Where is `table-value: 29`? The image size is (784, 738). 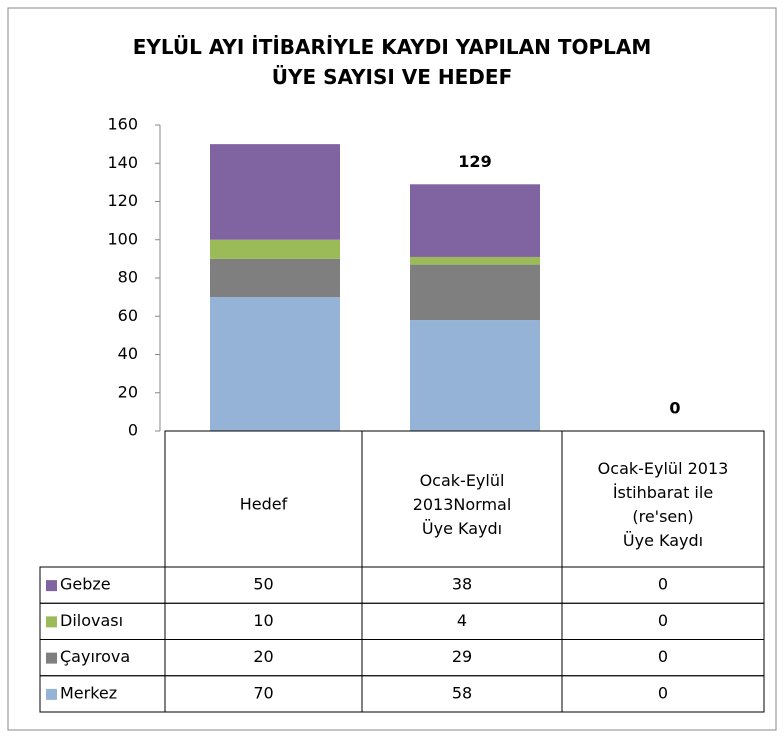 table-value: 29 is located at coordinates (462, 656).